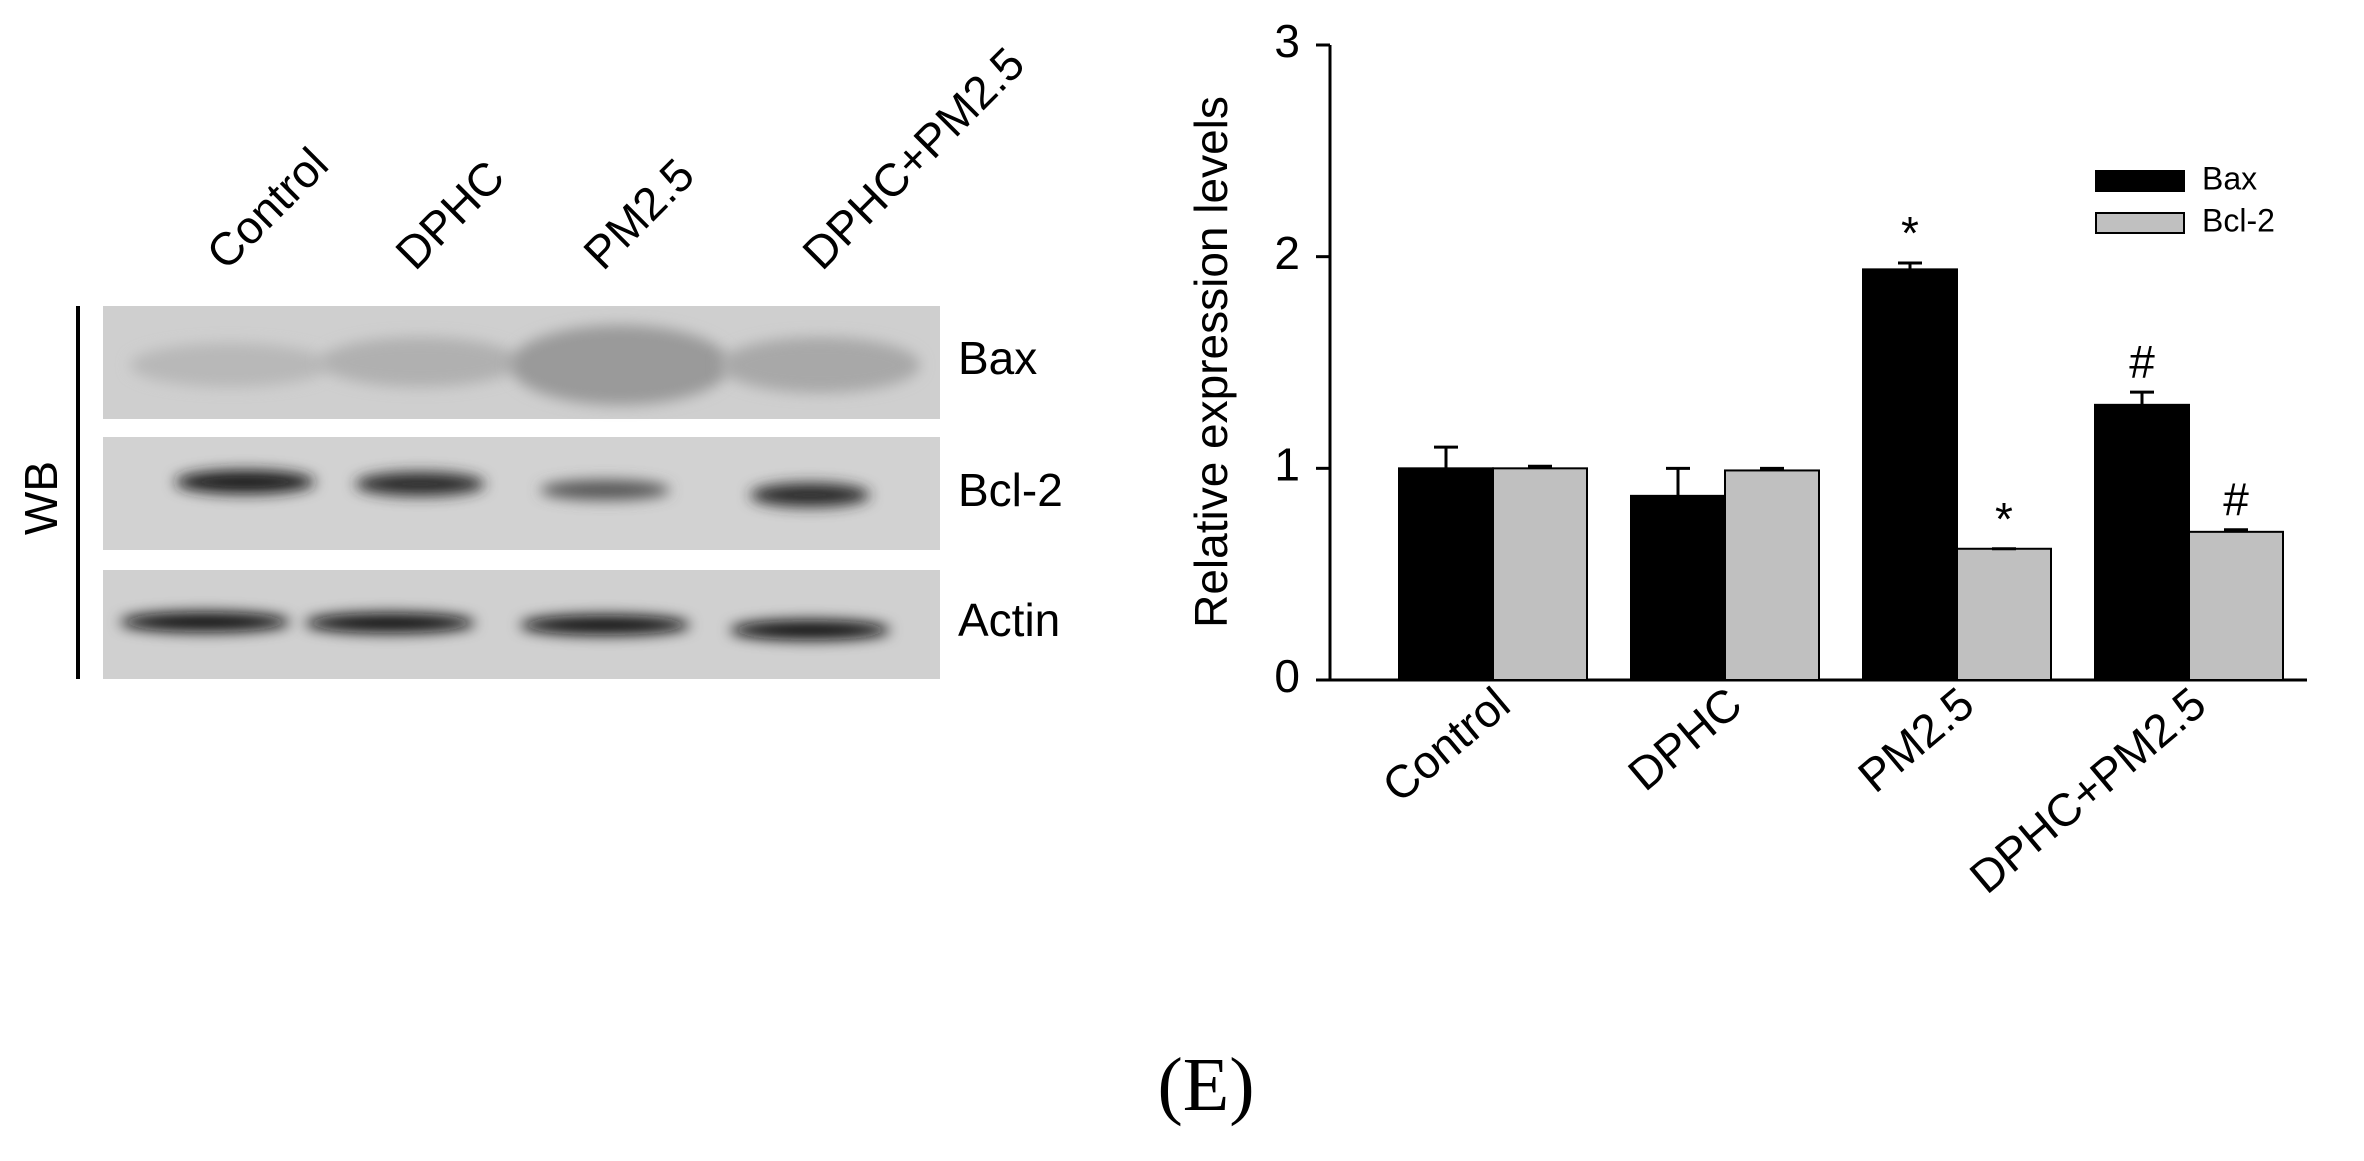  What do you see at coordinates (913, 158) in the screenshot?
I see `lane-label: DPHC+PM2.5` at bounding box center [913, 158].